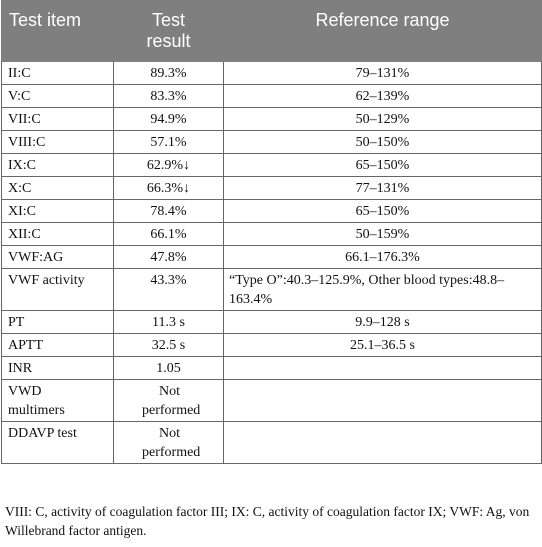 This screenshot has height=547, width=542. I want to click on cell-test-result: 83.3%, so click(168, 96).